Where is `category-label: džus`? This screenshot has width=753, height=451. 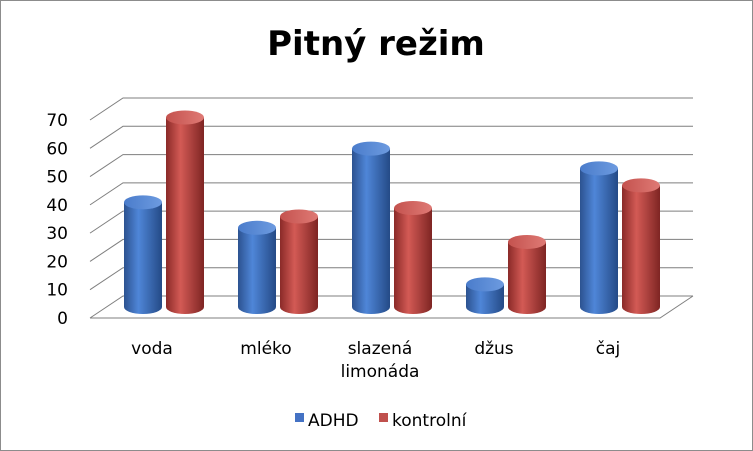 category-label: džus is located at coordinates (493, 349).